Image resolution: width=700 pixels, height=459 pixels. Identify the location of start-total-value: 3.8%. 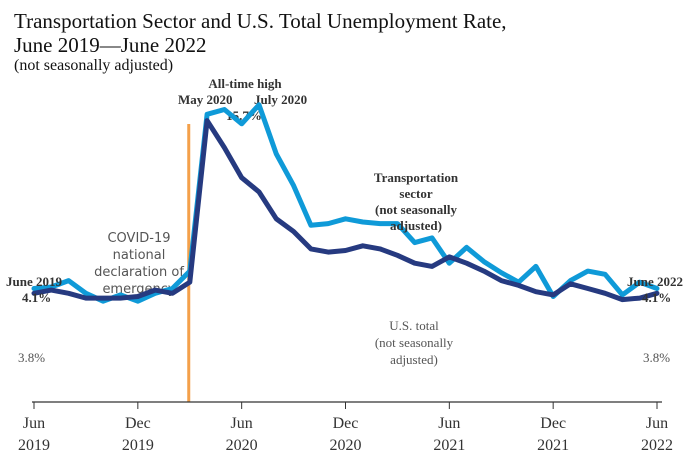
(31, 357).